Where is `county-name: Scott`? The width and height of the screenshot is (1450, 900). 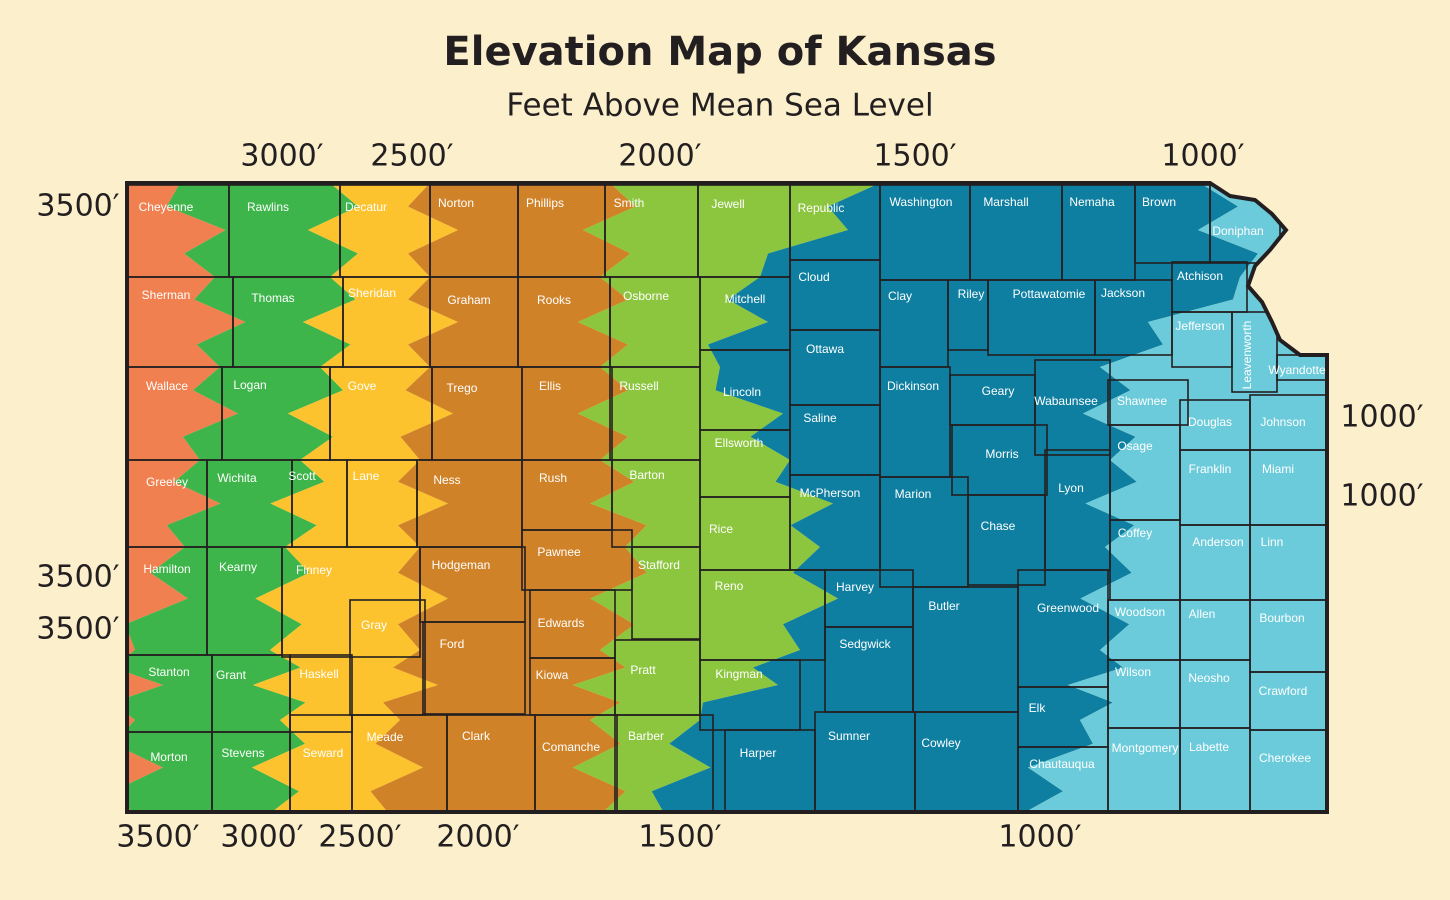 county-name: Scott is located at coordinates (302, 476).